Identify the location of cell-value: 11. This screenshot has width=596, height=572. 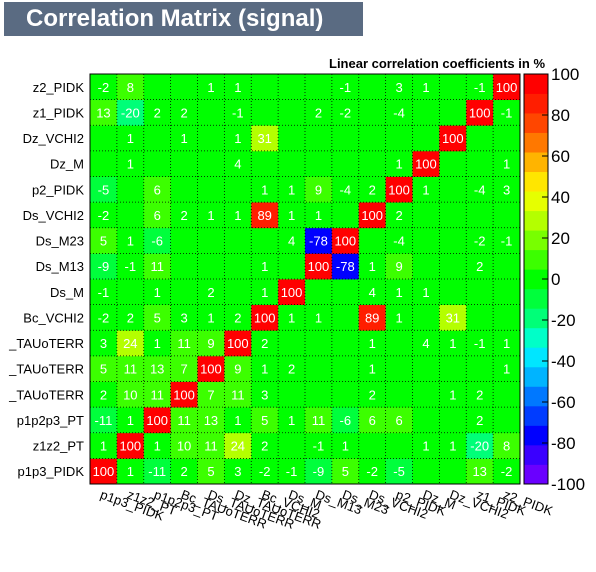
(238, 394).